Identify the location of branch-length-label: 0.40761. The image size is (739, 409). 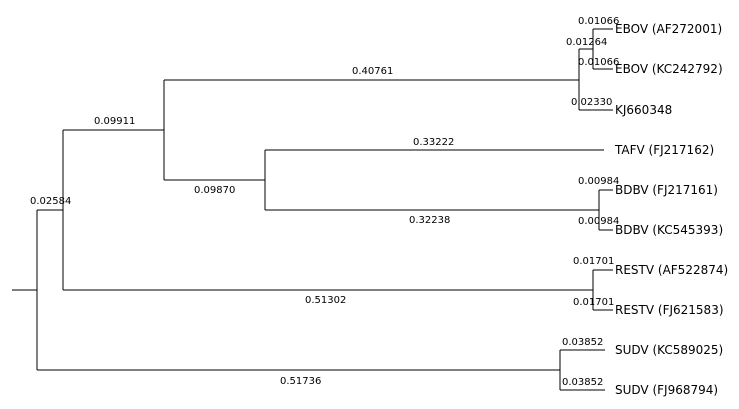
(372, 71).